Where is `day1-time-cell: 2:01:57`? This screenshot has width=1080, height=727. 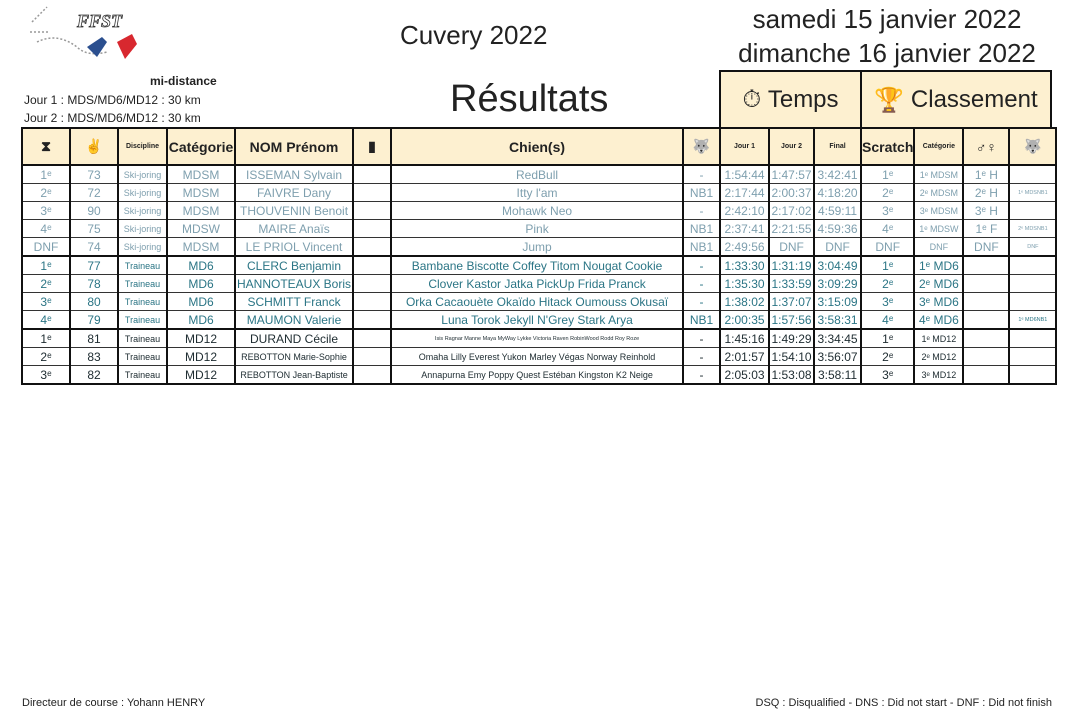
day1-time-cell: 2:01:57 is located at coordinates (745, 356).